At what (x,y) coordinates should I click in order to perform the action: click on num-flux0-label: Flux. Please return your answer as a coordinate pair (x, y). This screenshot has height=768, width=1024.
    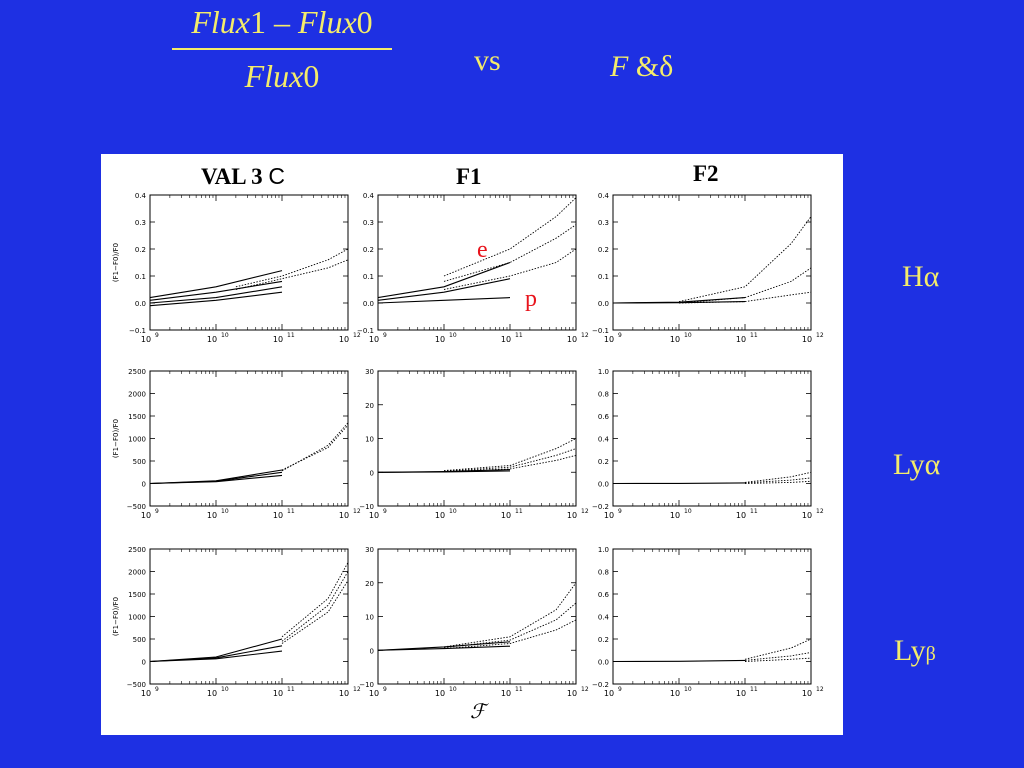
    Looking at the image, I should click on (327, 22).